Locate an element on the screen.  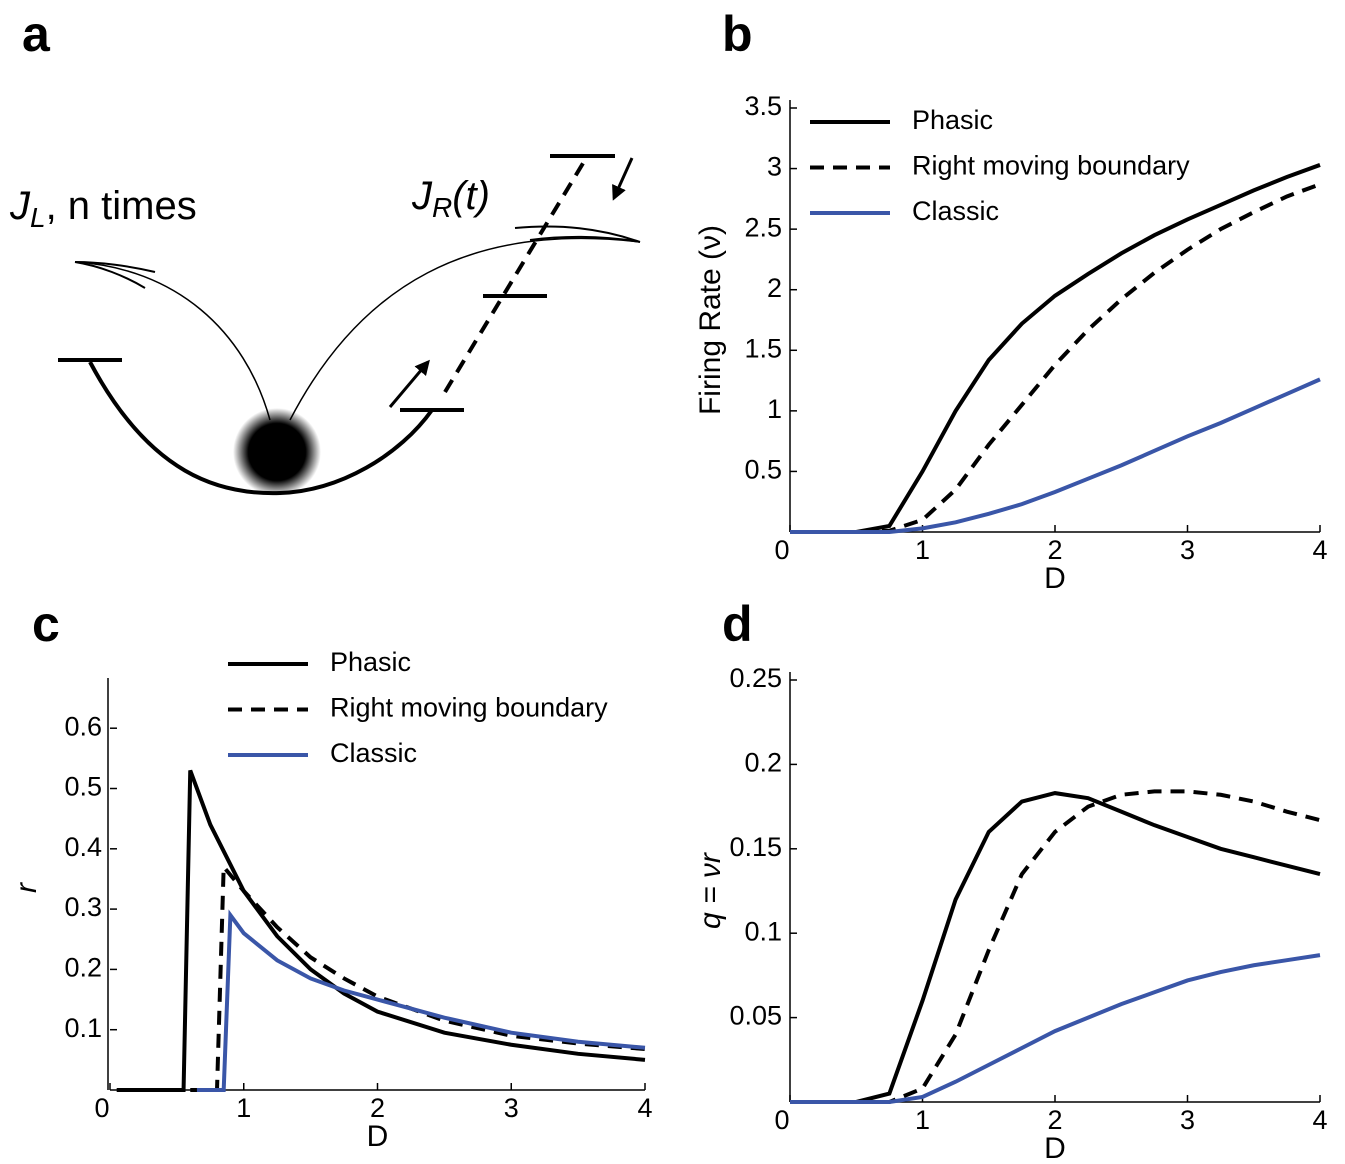
y-tick-label: 0.15 is located at coordinates (755, 847).